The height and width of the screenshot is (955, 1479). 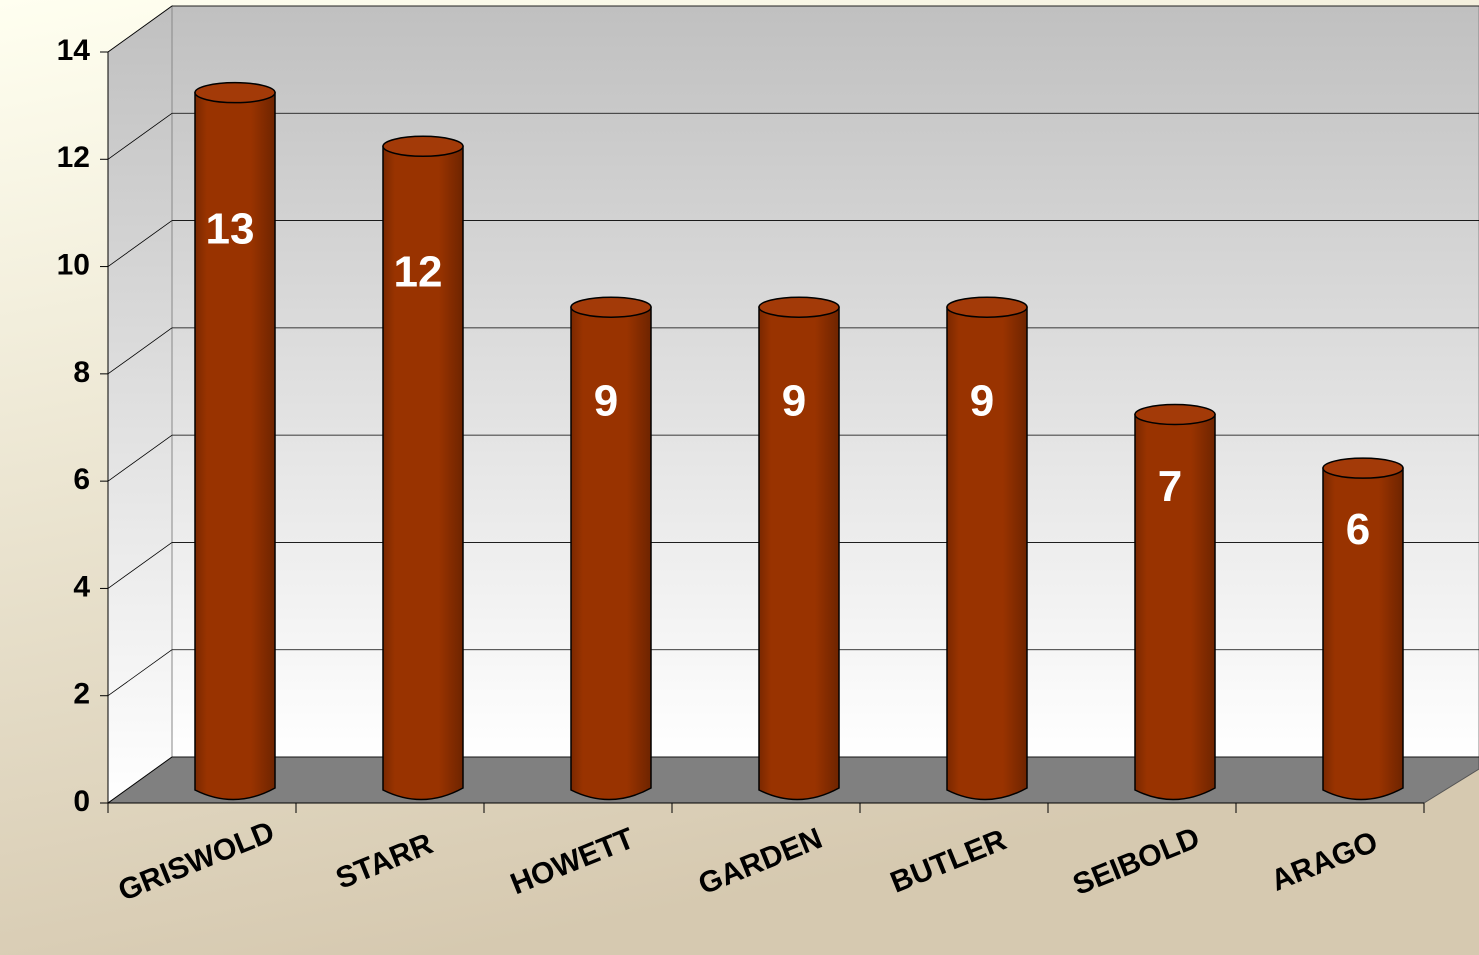 I want to click on y-tick-label: 0, so click(x=81, y=801).